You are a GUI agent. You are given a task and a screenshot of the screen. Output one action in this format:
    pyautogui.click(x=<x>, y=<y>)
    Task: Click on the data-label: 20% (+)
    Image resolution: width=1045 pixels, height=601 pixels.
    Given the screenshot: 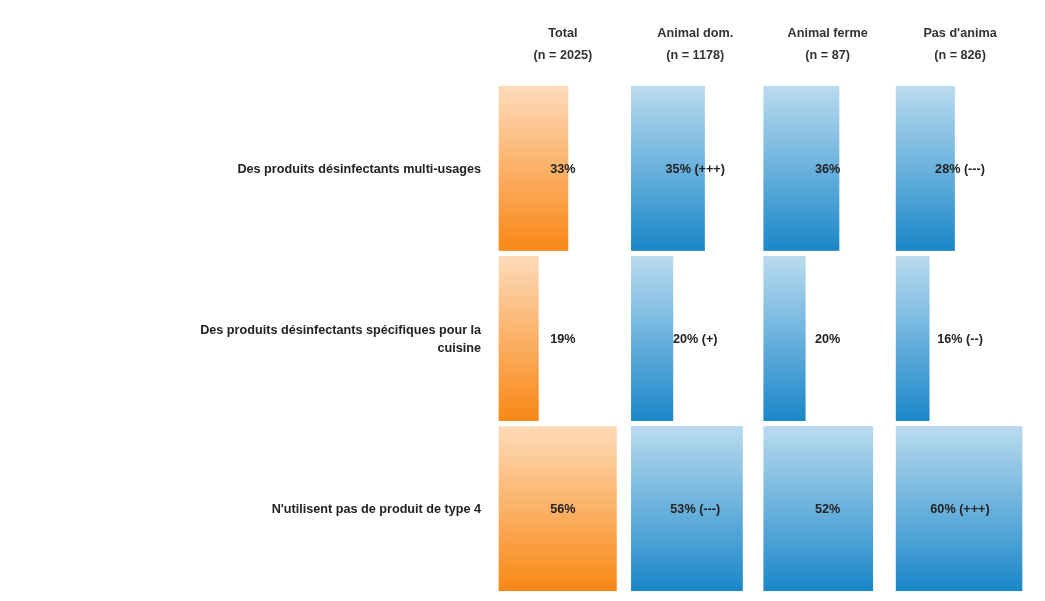 What is the action you would take?
    pyautogui.click(x=695, y=338)
    